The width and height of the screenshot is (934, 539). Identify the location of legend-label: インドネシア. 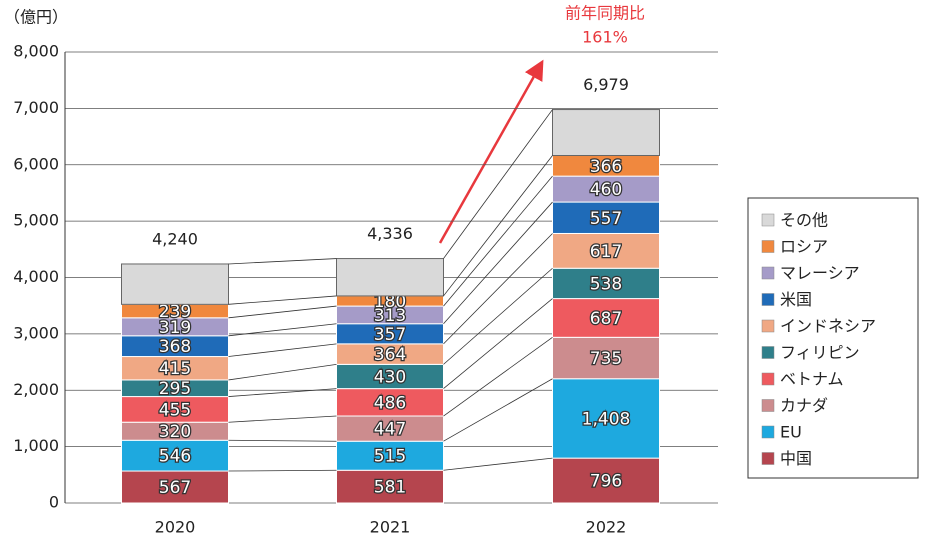
(828, 326).